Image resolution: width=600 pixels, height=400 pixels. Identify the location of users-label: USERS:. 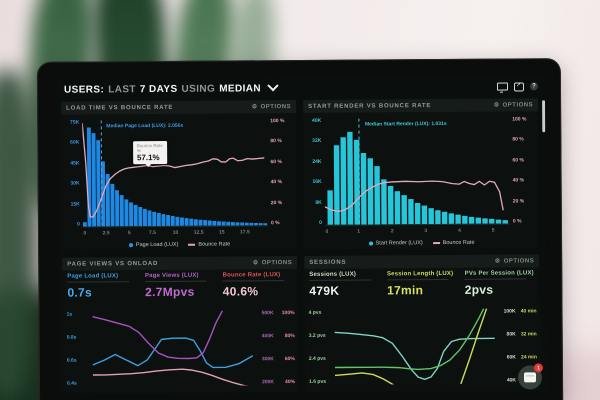
(84, 89).